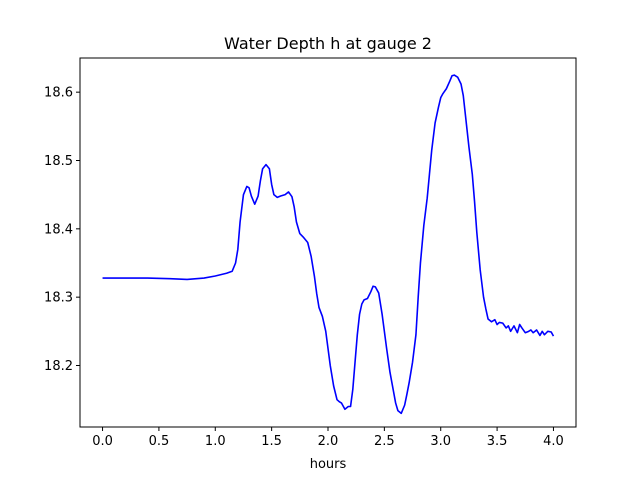 This screenshot has height=480, width=640. I want to click on y-tick-label: 18.4, so click(58, 229).